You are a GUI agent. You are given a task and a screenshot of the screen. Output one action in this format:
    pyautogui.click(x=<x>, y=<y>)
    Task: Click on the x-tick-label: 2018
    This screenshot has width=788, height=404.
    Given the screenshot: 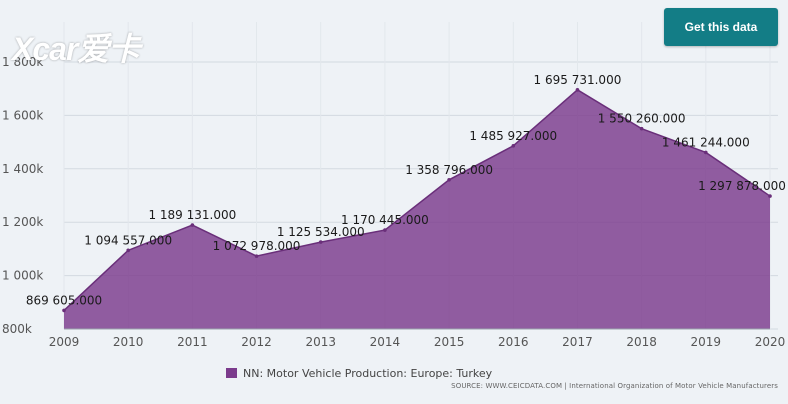 What is the action you would take?
    pyautogui.click(x=641, y=342)
    